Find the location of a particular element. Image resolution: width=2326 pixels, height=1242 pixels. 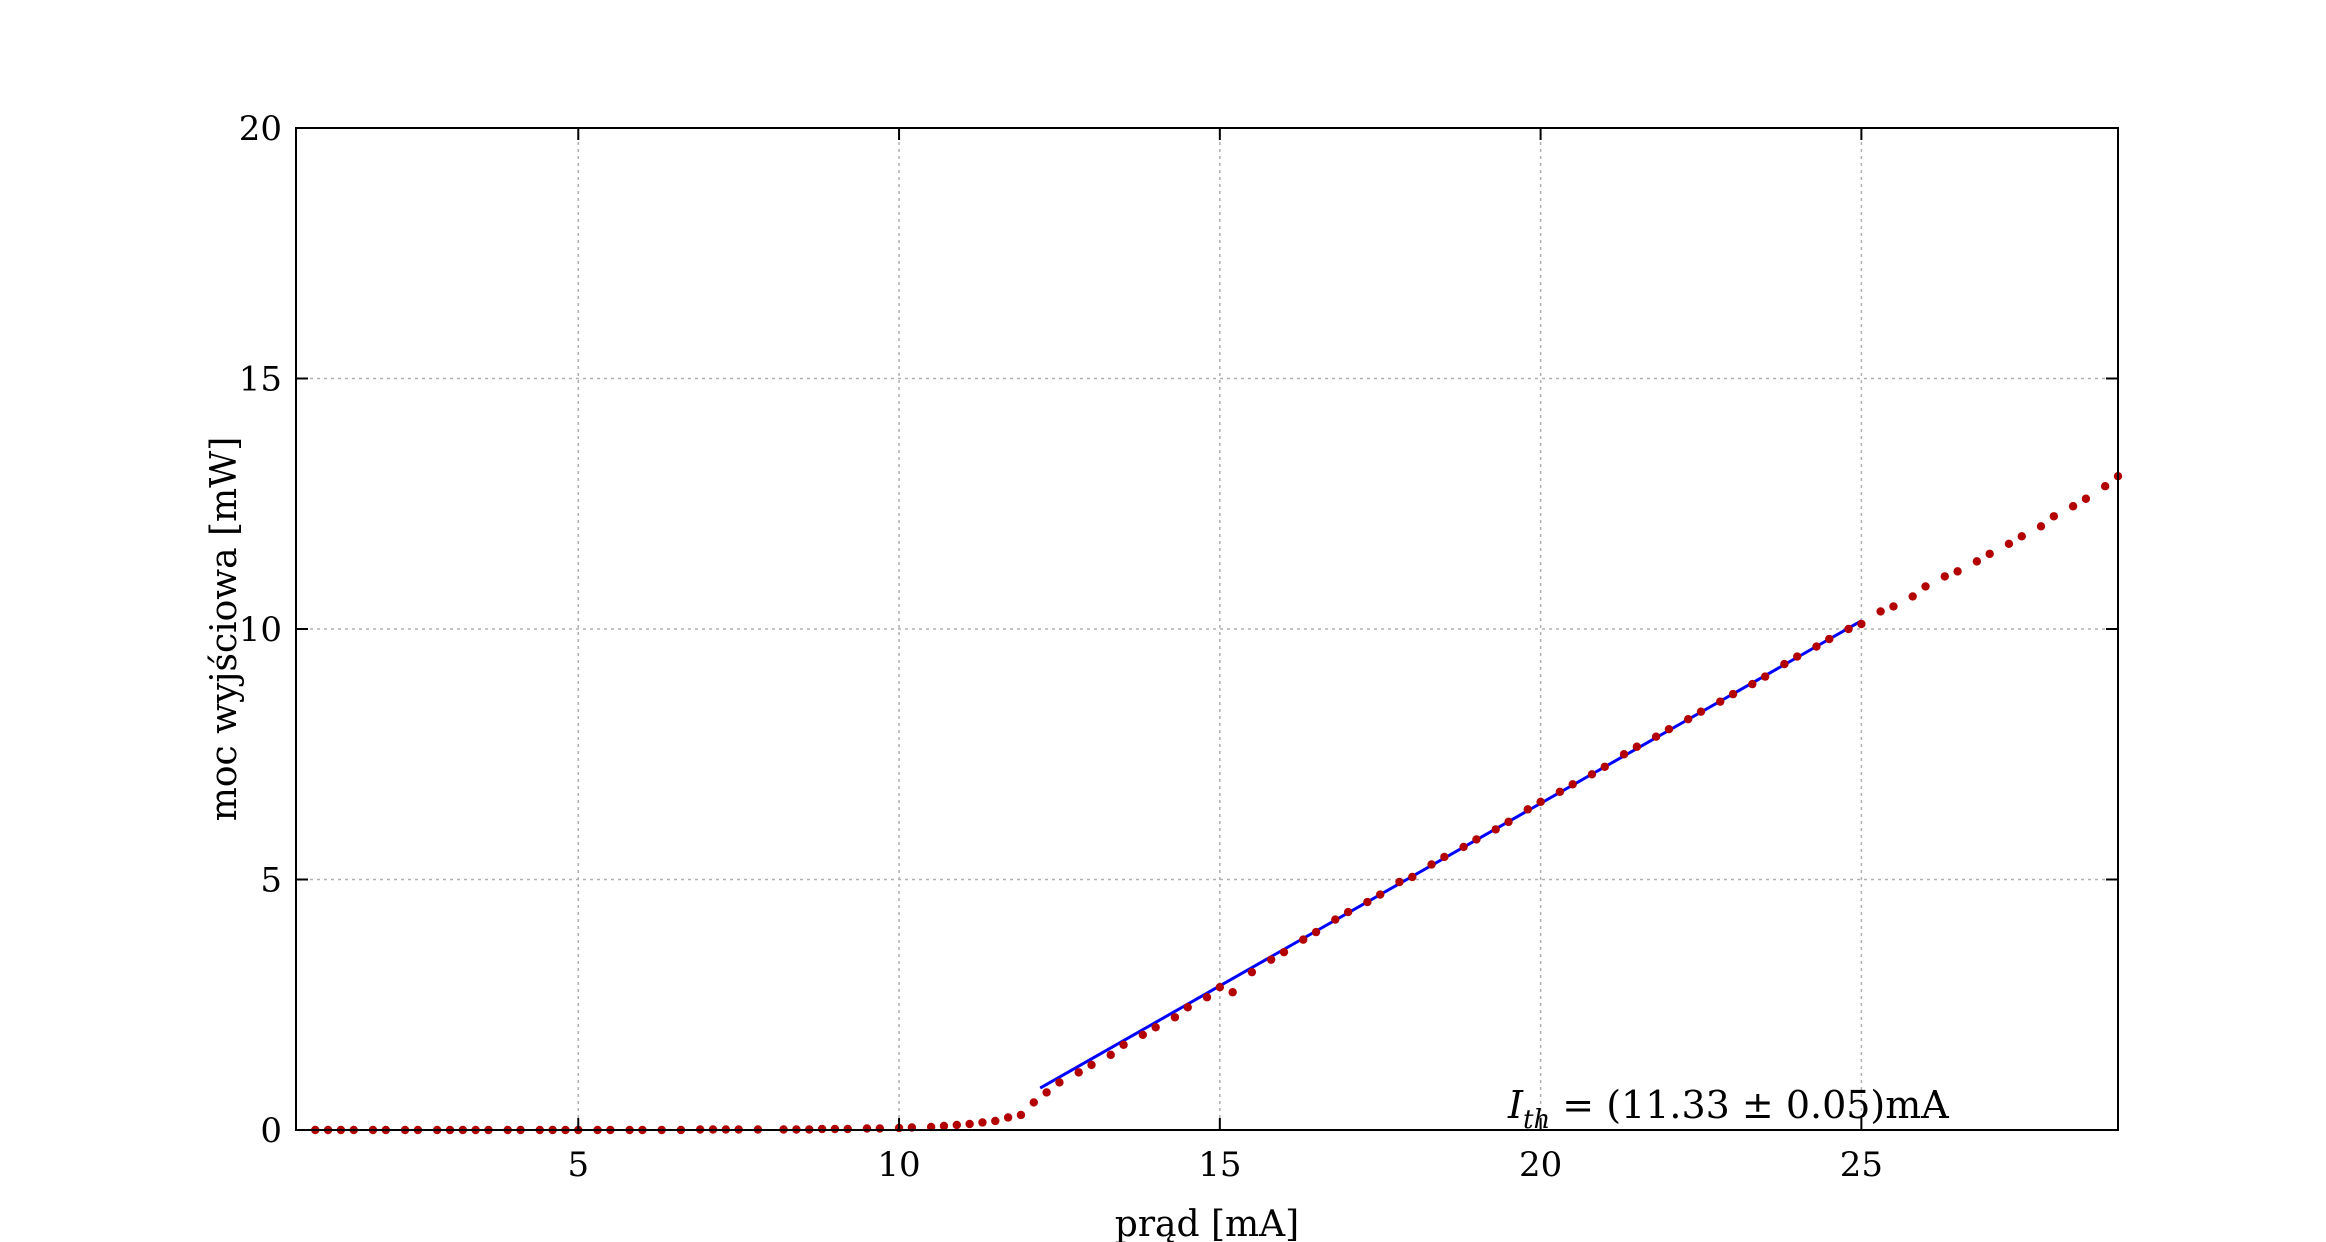

x-tick-label: 5 is located at coordinates (578, 1165).